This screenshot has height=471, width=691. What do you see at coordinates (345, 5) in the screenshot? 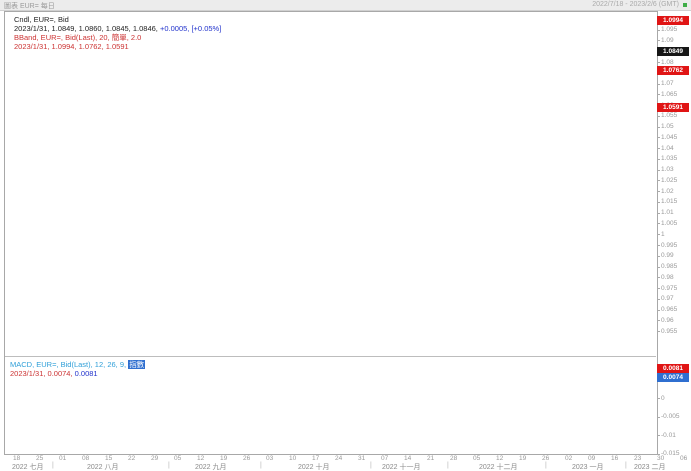
I see `title-bar: 圖表 EUR= 每日 2022/7/18 - 2023/2/6 (GMT)` at bounding box center [345, 5].